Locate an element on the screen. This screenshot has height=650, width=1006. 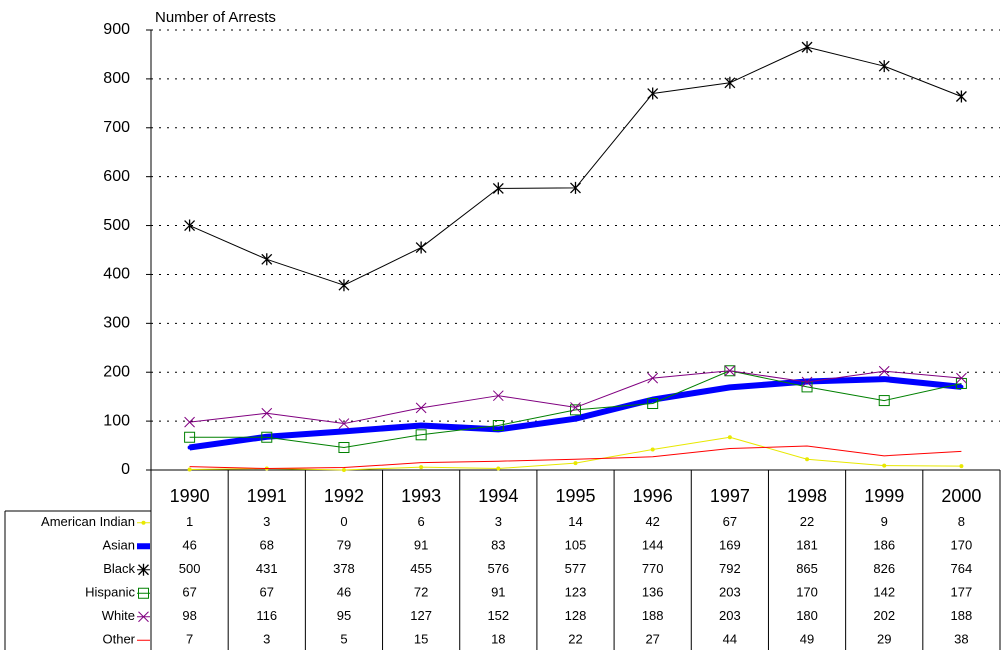
table-value: 46 is located at coordinates (344, 592).